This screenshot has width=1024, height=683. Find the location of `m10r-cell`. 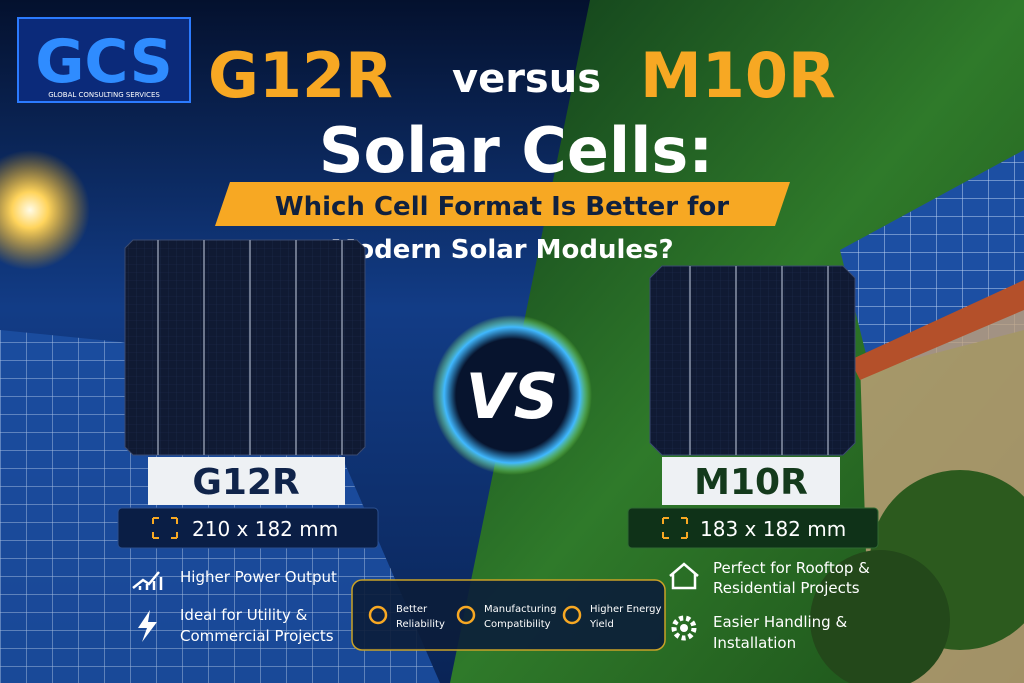

m10r-cell is located at coordinates (752, 360).